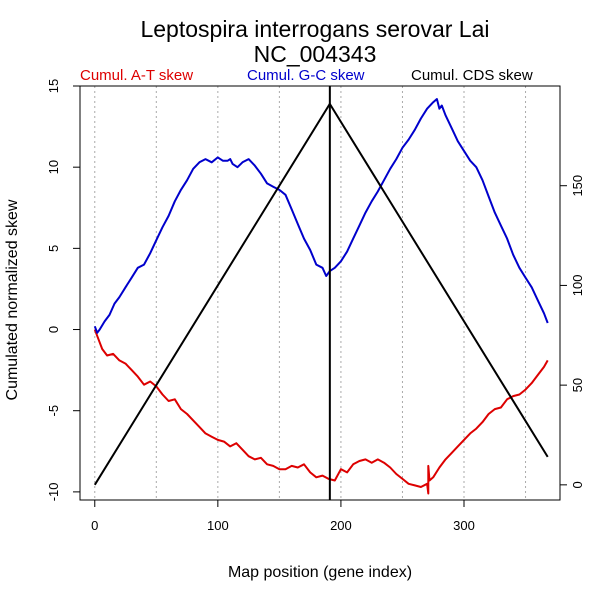 The width and height of the screenshot is (600, 600). I want to click on legend-entry-gc: Cumul. G-C skew, so click(306, 75).